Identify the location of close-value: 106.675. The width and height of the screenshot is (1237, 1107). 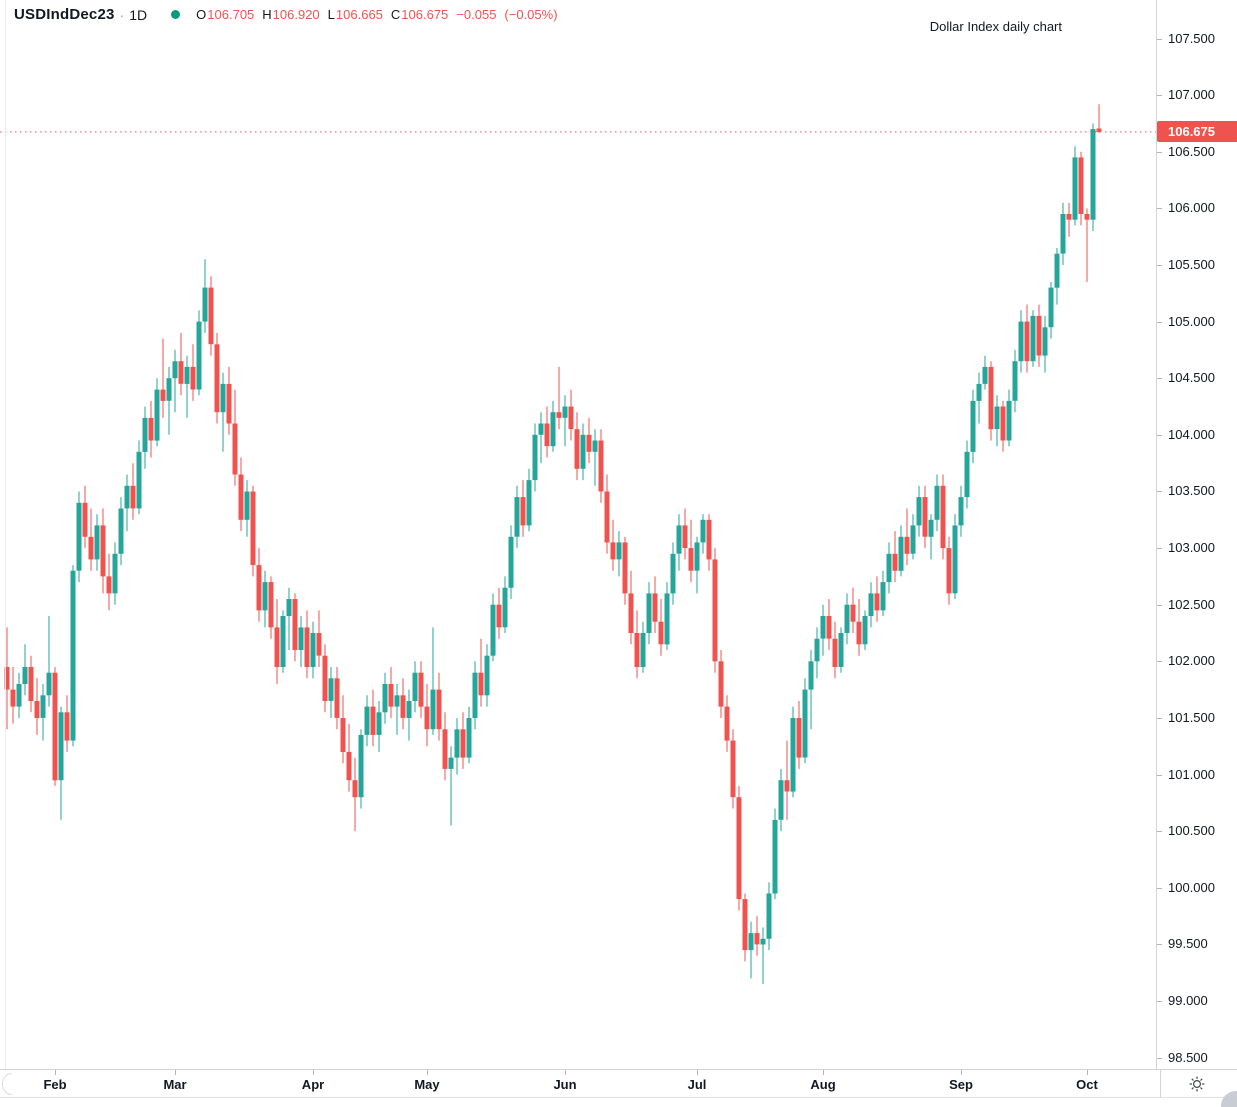
(425, 14).